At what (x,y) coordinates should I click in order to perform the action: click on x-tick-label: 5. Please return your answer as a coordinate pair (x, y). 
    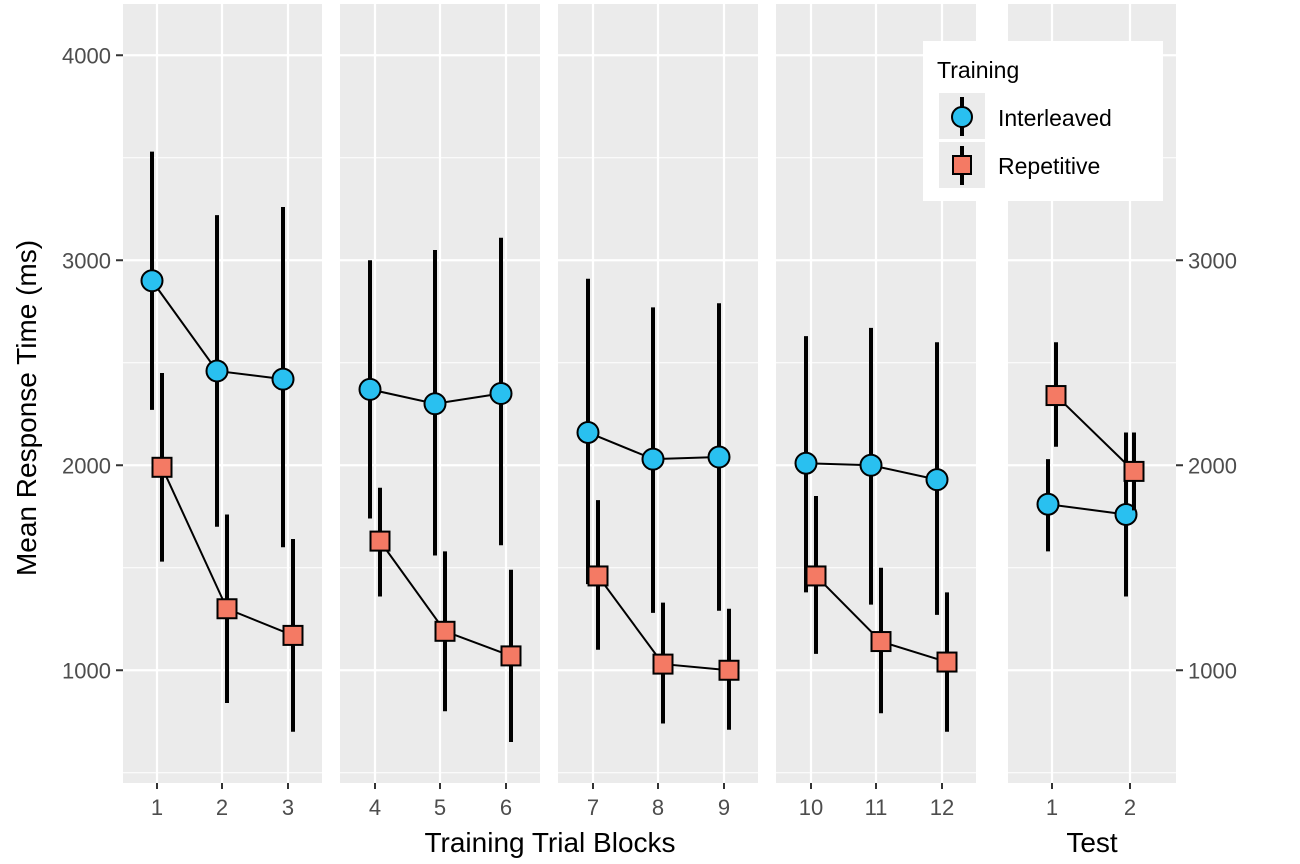
    Looking at the image, I should click on (440, 807).